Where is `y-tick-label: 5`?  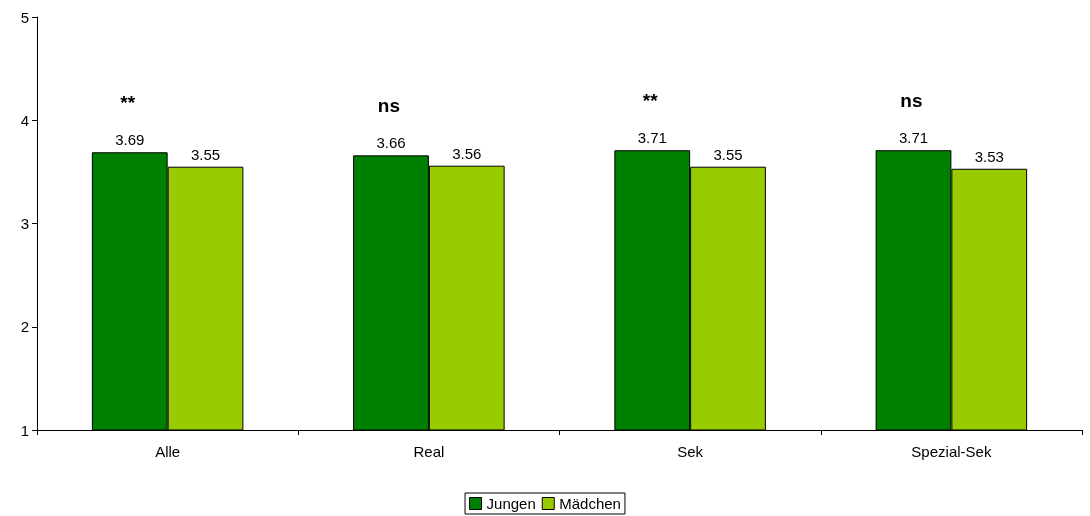
y-tick-label: 5 is located at coordinates (24, 17).